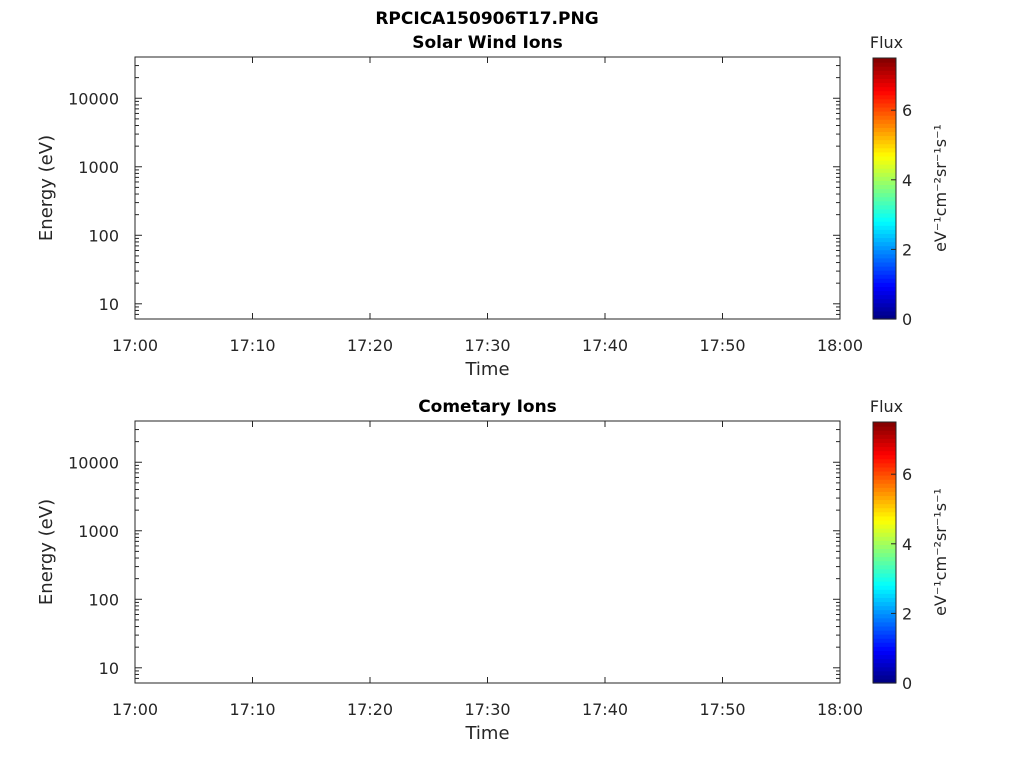  What do you see at coordinates (487, 345) in the screenshot?
I see `x-tick-label: 17:30` at bounding box center [487, 345].